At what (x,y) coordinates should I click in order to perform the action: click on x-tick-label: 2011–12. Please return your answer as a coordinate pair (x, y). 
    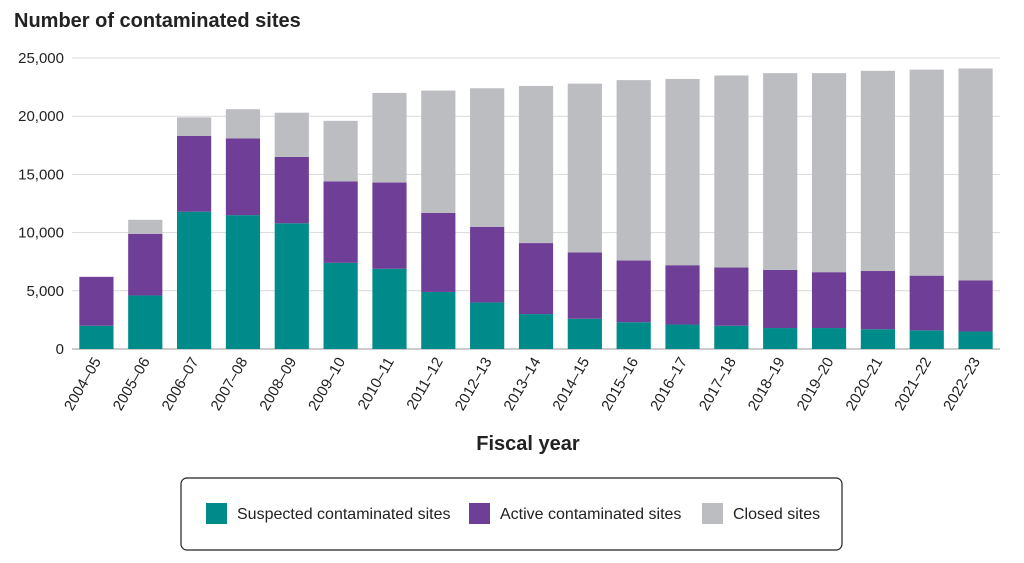
    Looking at the image, I should click on (424, 384).